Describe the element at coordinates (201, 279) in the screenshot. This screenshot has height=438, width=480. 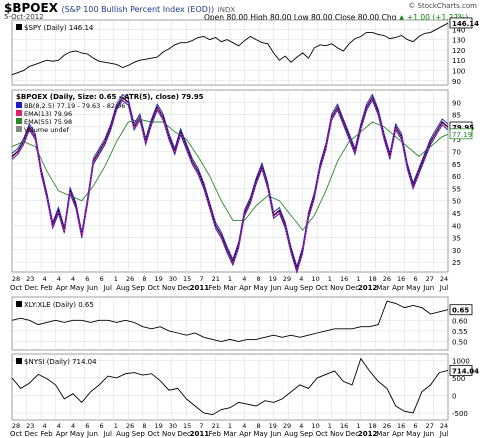
I see `x-tick-label: 7` at that location.